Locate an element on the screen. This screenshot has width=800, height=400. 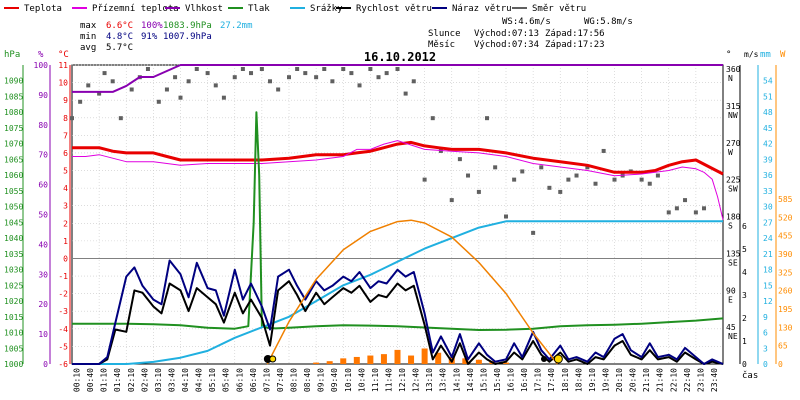
axis-ms-tick: 0 is located at coordinates (744, 364).